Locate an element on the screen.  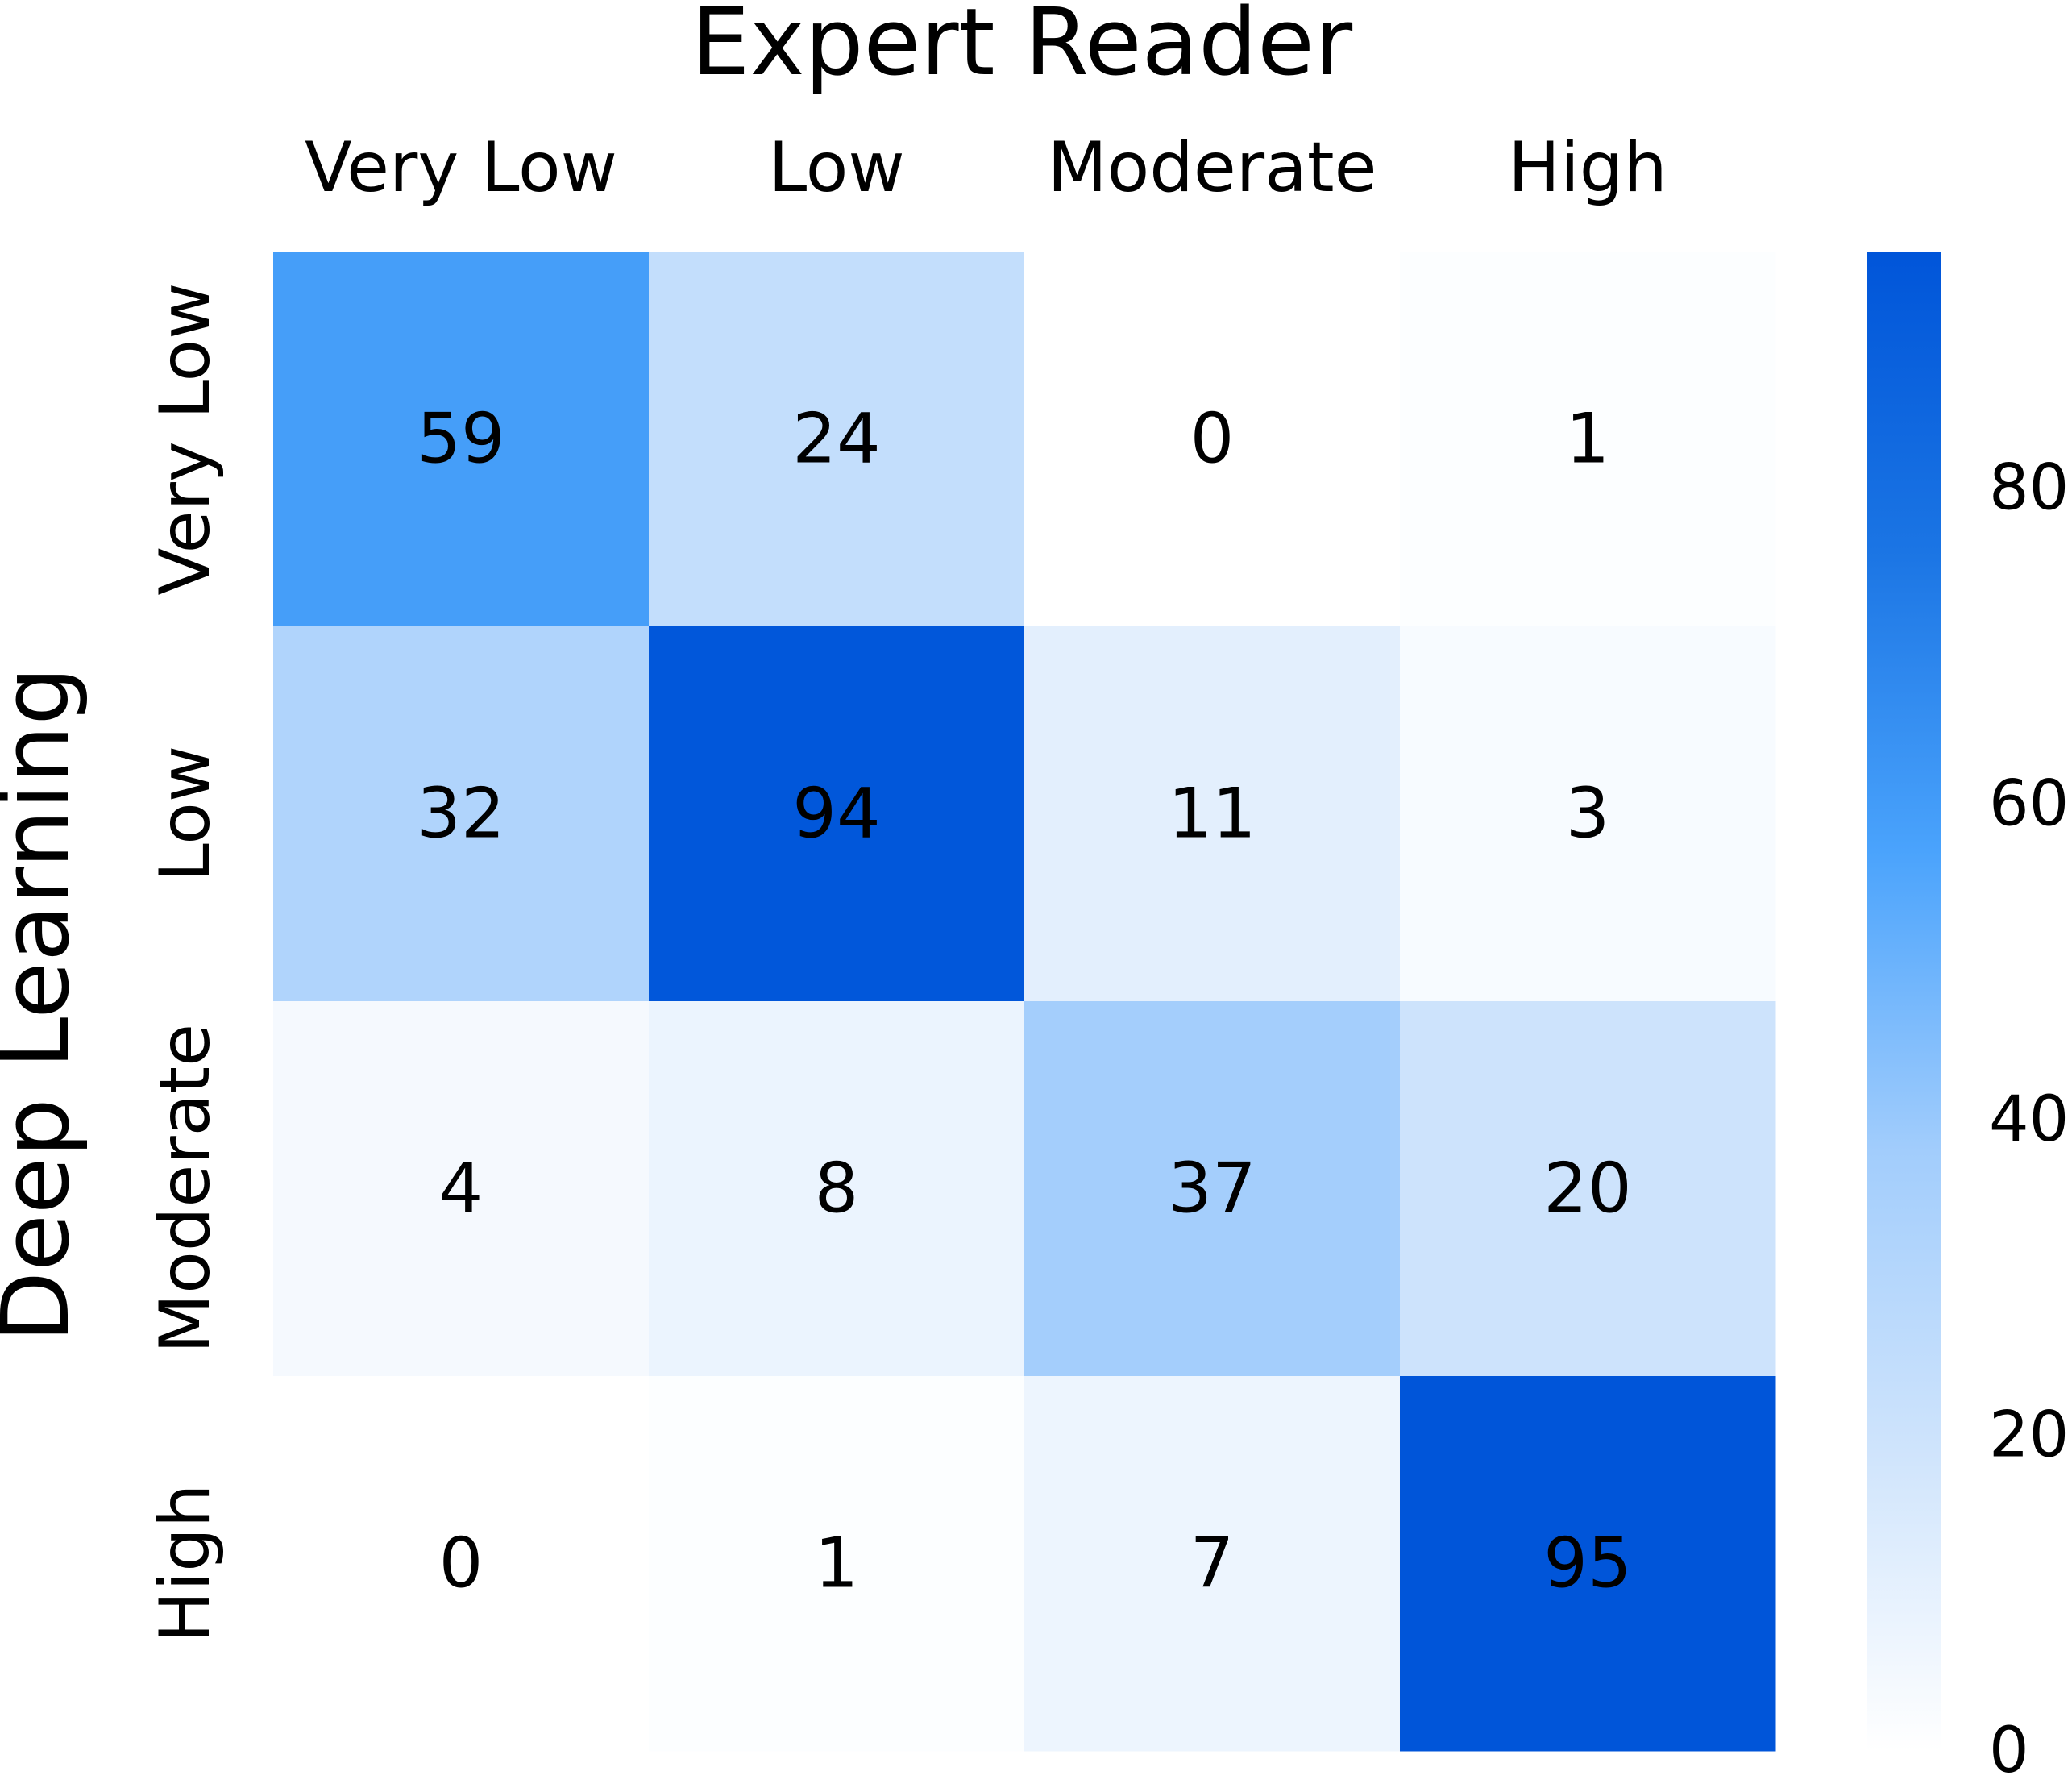
cell-value-label: 3 is located at coordinates (1588, 814).